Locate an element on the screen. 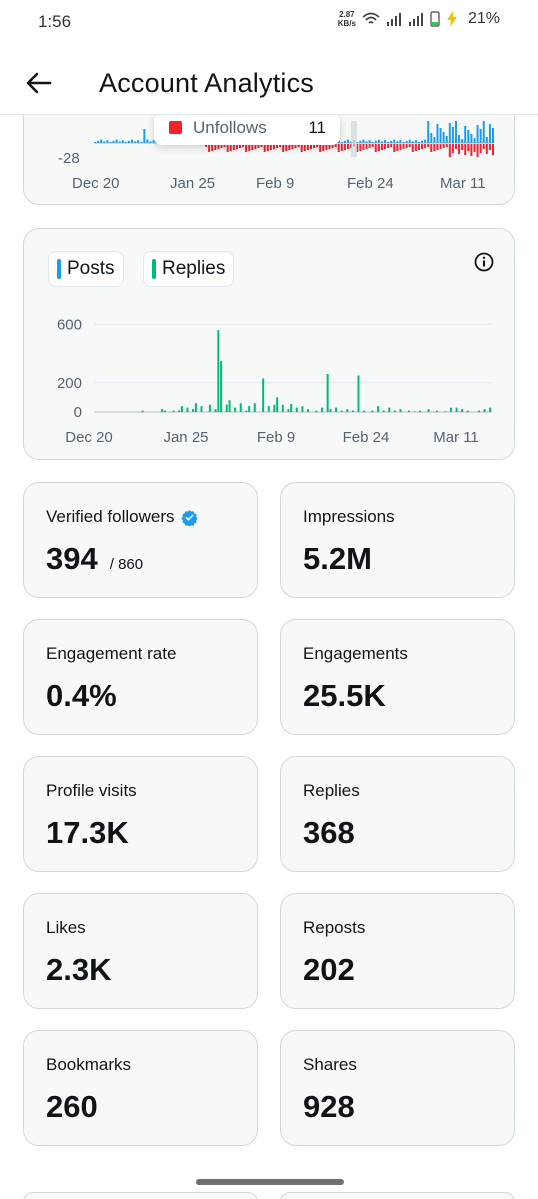 This screenshot has height=1199, width=538. status-icons: 2.87 KB/s 21% is located at coordinates (419, 19).